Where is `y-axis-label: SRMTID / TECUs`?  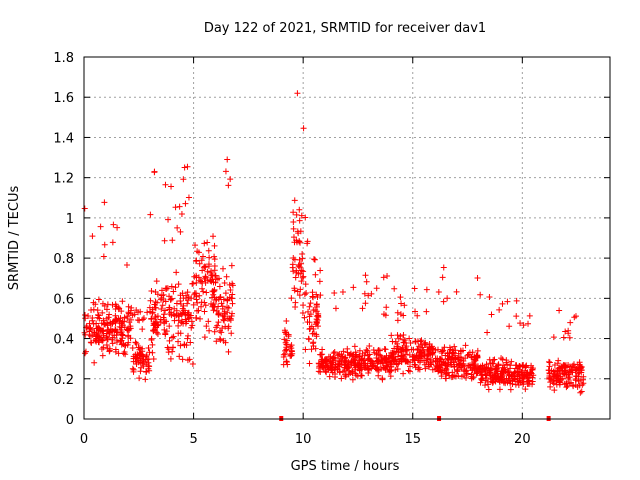 y-axis-label: SRMTID / TECUs is located at coordinates (14, 238).